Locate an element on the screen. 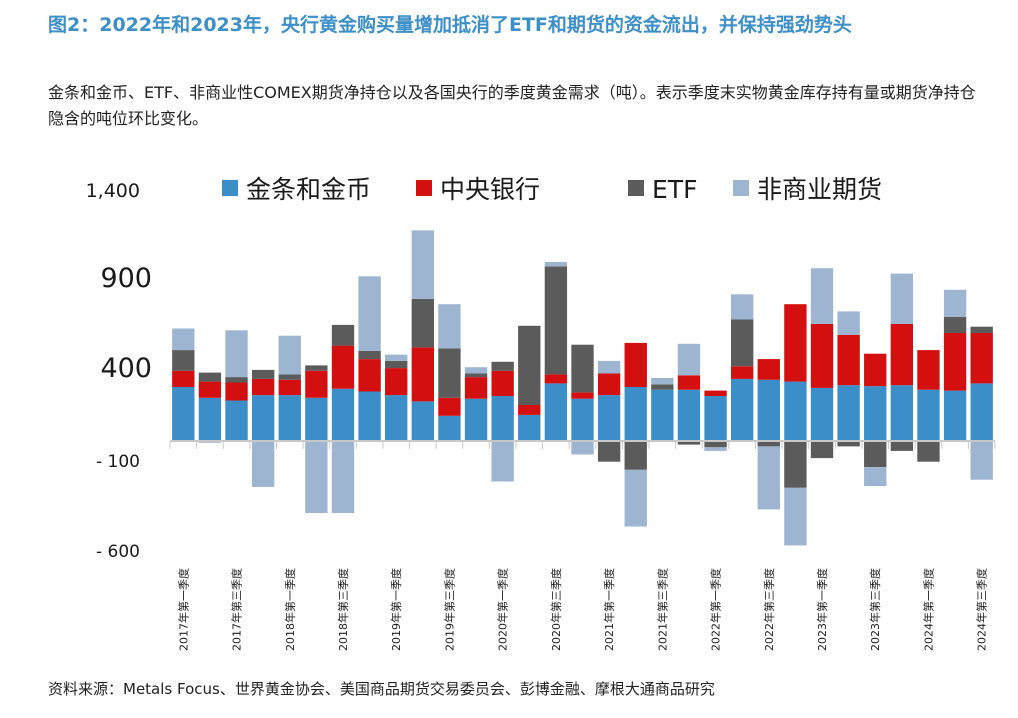 This screenshot has height=718, width=1018. x-tick-label: 2023年第三季度 is located at coordinates (875, 609).